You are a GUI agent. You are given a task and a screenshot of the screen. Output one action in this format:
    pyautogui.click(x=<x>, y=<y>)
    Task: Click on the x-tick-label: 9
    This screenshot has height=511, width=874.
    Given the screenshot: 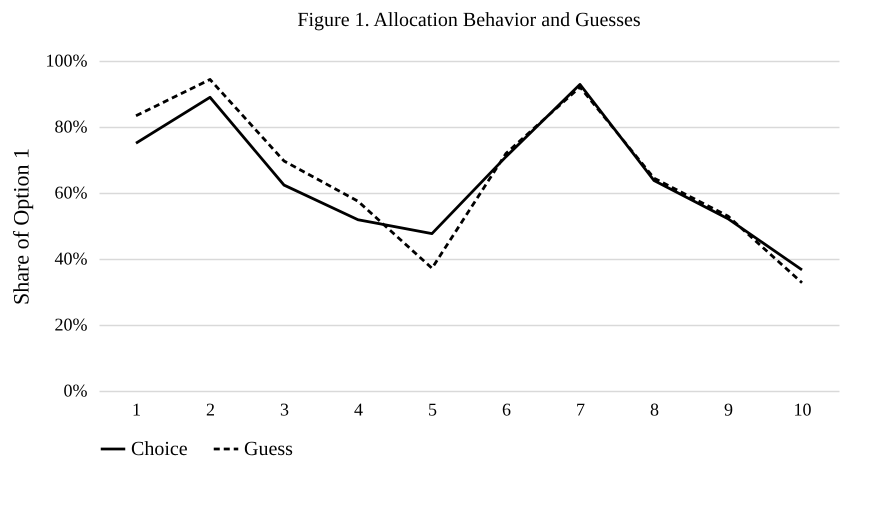 What is the action you would take?
    pyautogui.click(x=728, y=410)
    